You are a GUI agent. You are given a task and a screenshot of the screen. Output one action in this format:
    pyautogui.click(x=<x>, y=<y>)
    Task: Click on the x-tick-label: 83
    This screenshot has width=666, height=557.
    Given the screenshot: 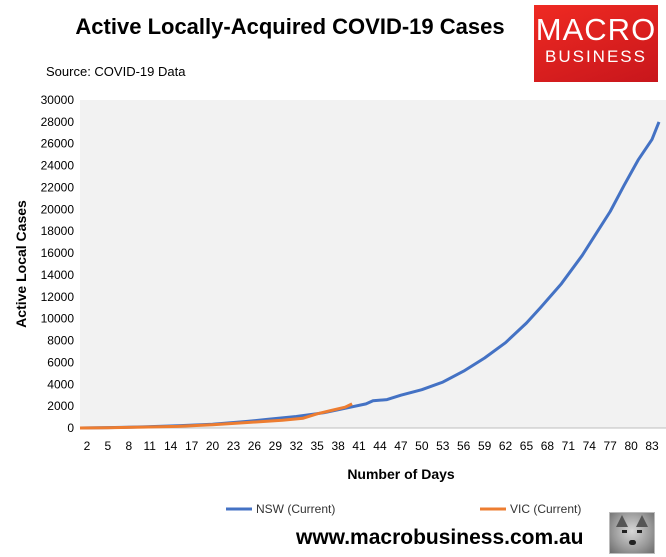 What is the action you would take?
    pyautogui.click(x=652, y=446)
    